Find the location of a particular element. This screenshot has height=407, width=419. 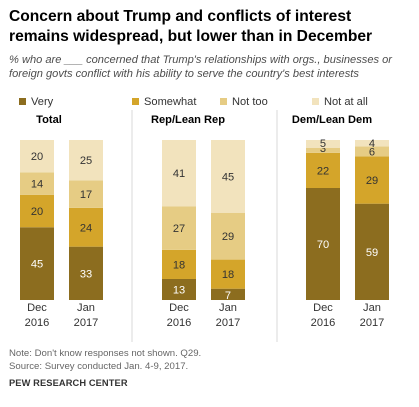

data-label-total-0-not-too: 14 is located at coordinates (37, 185).